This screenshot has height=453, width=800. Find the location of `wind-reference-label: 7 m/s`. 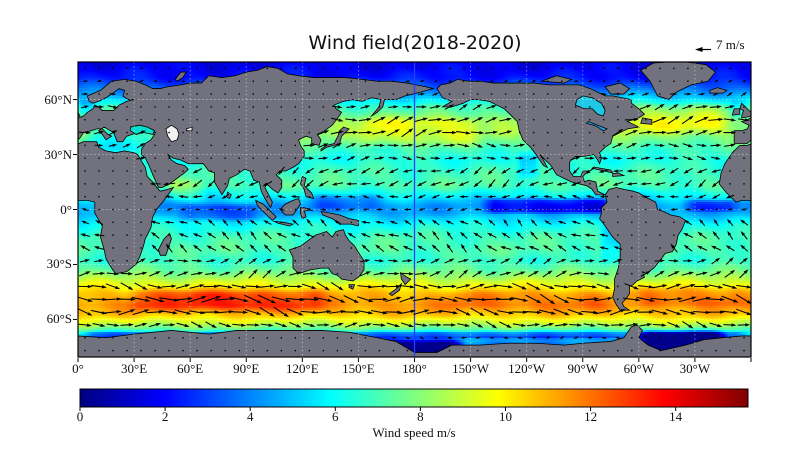

wind-reference-label: 7 m/s is located at coordinates (730, 44).